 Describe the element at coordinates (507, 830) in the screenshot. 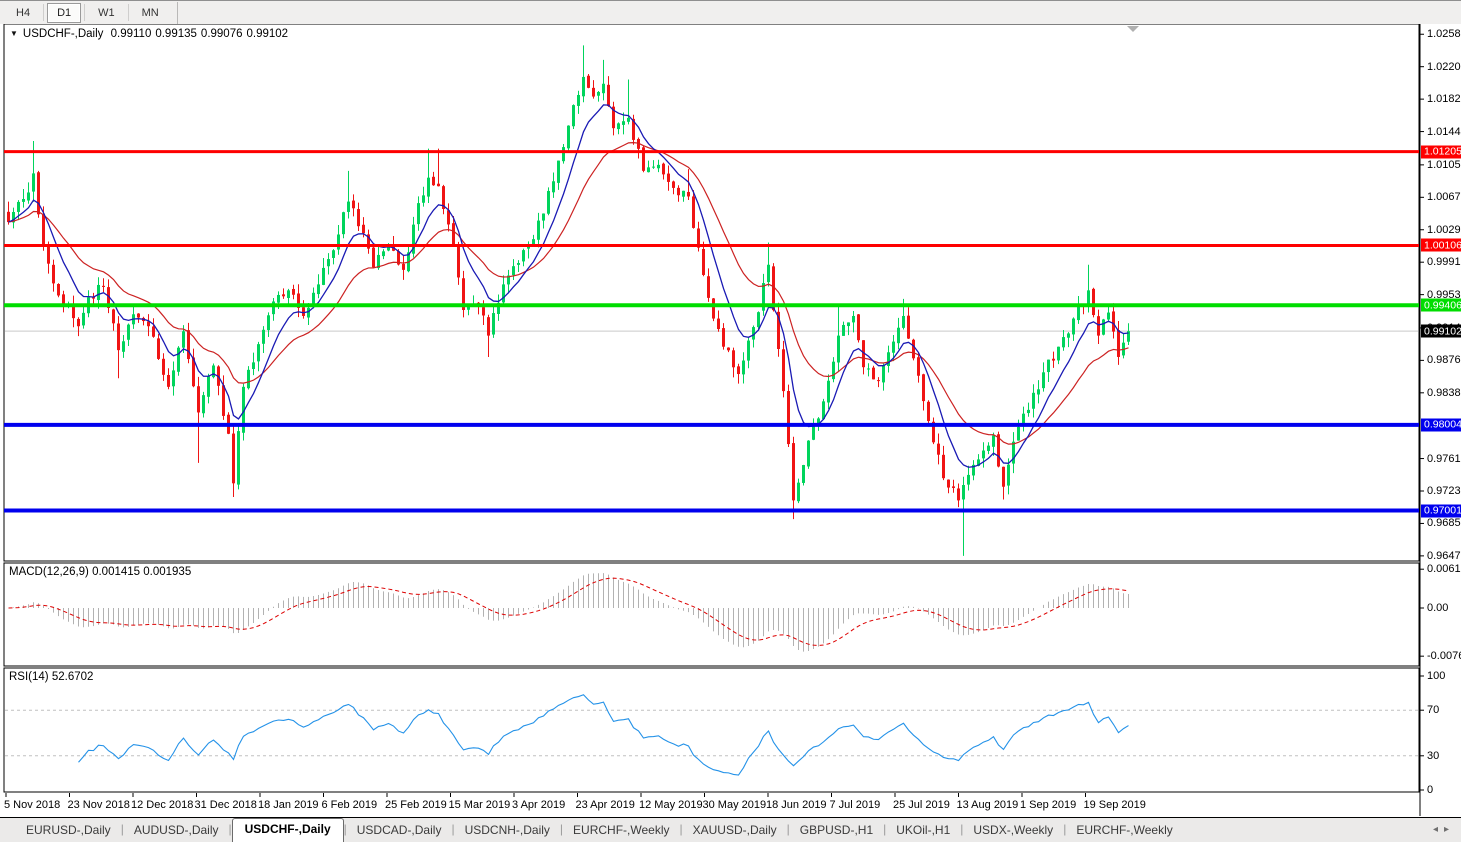

I see `symbol-tab-usdcnh: USDCNH-,Daily` at that location.